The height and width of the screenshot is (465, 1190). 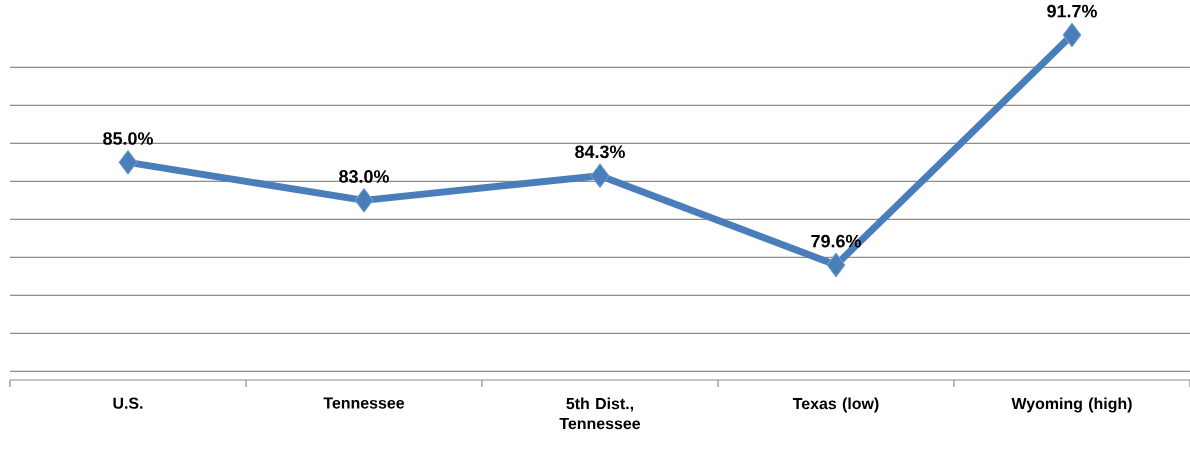 I want to click on x-tick-label: Wyoming (high), so click(x=1071, y=405).